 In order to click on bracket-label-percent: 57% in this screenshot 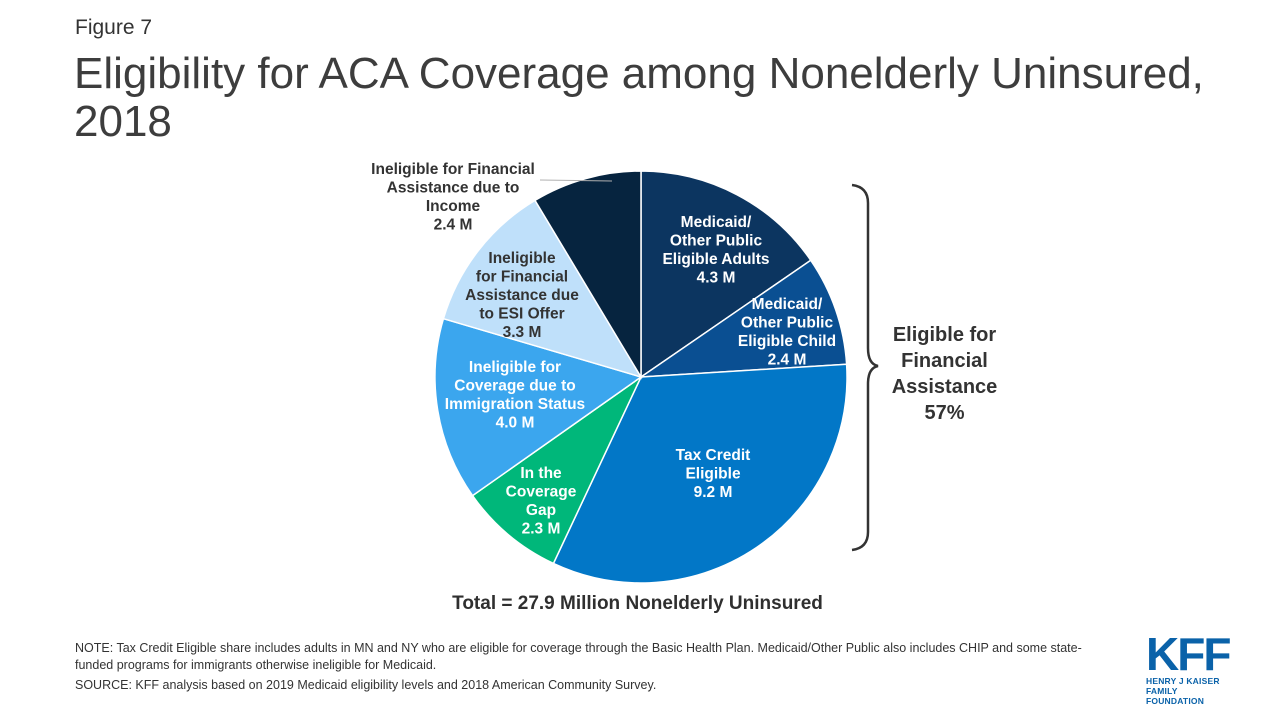, I will do `click(944, 413)`.